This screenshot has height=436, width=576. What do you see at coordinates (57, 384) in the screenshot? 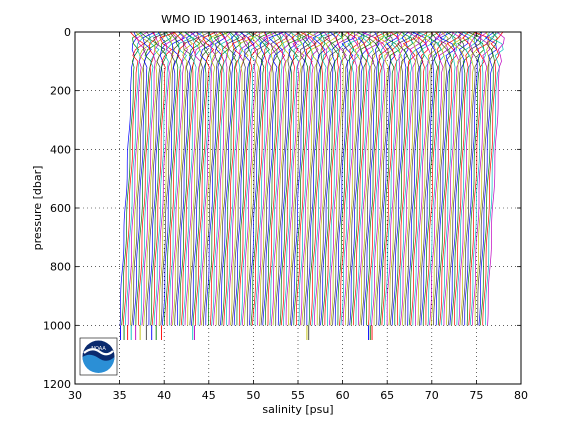
I see `y-tick-label: 1200` at bounding box center [57, 384].